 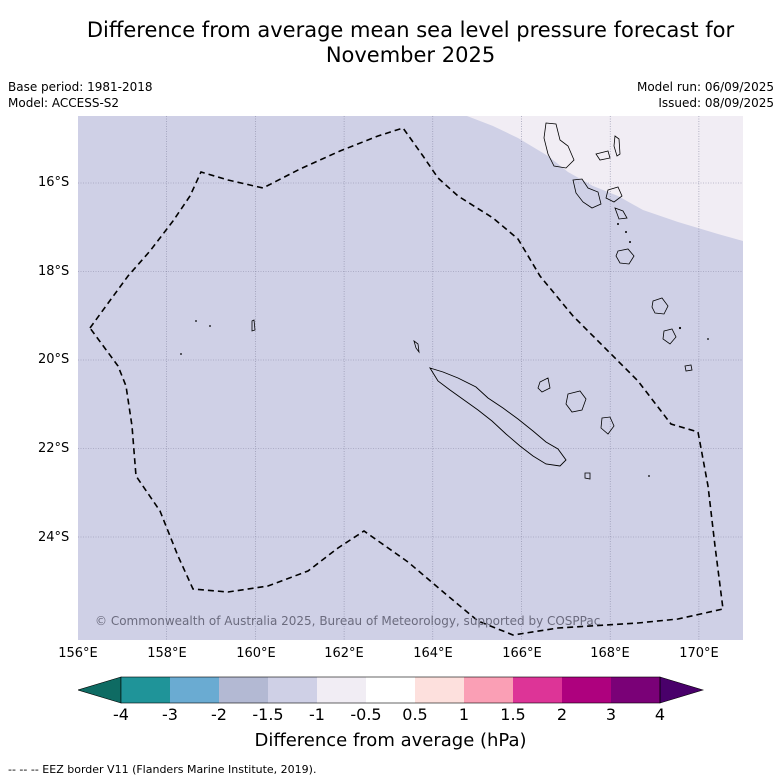 What do you see at coordinates (611, 714) in the screenshot?
I see `colorbar-tick-label: 3` at bounding box center [611, 714].